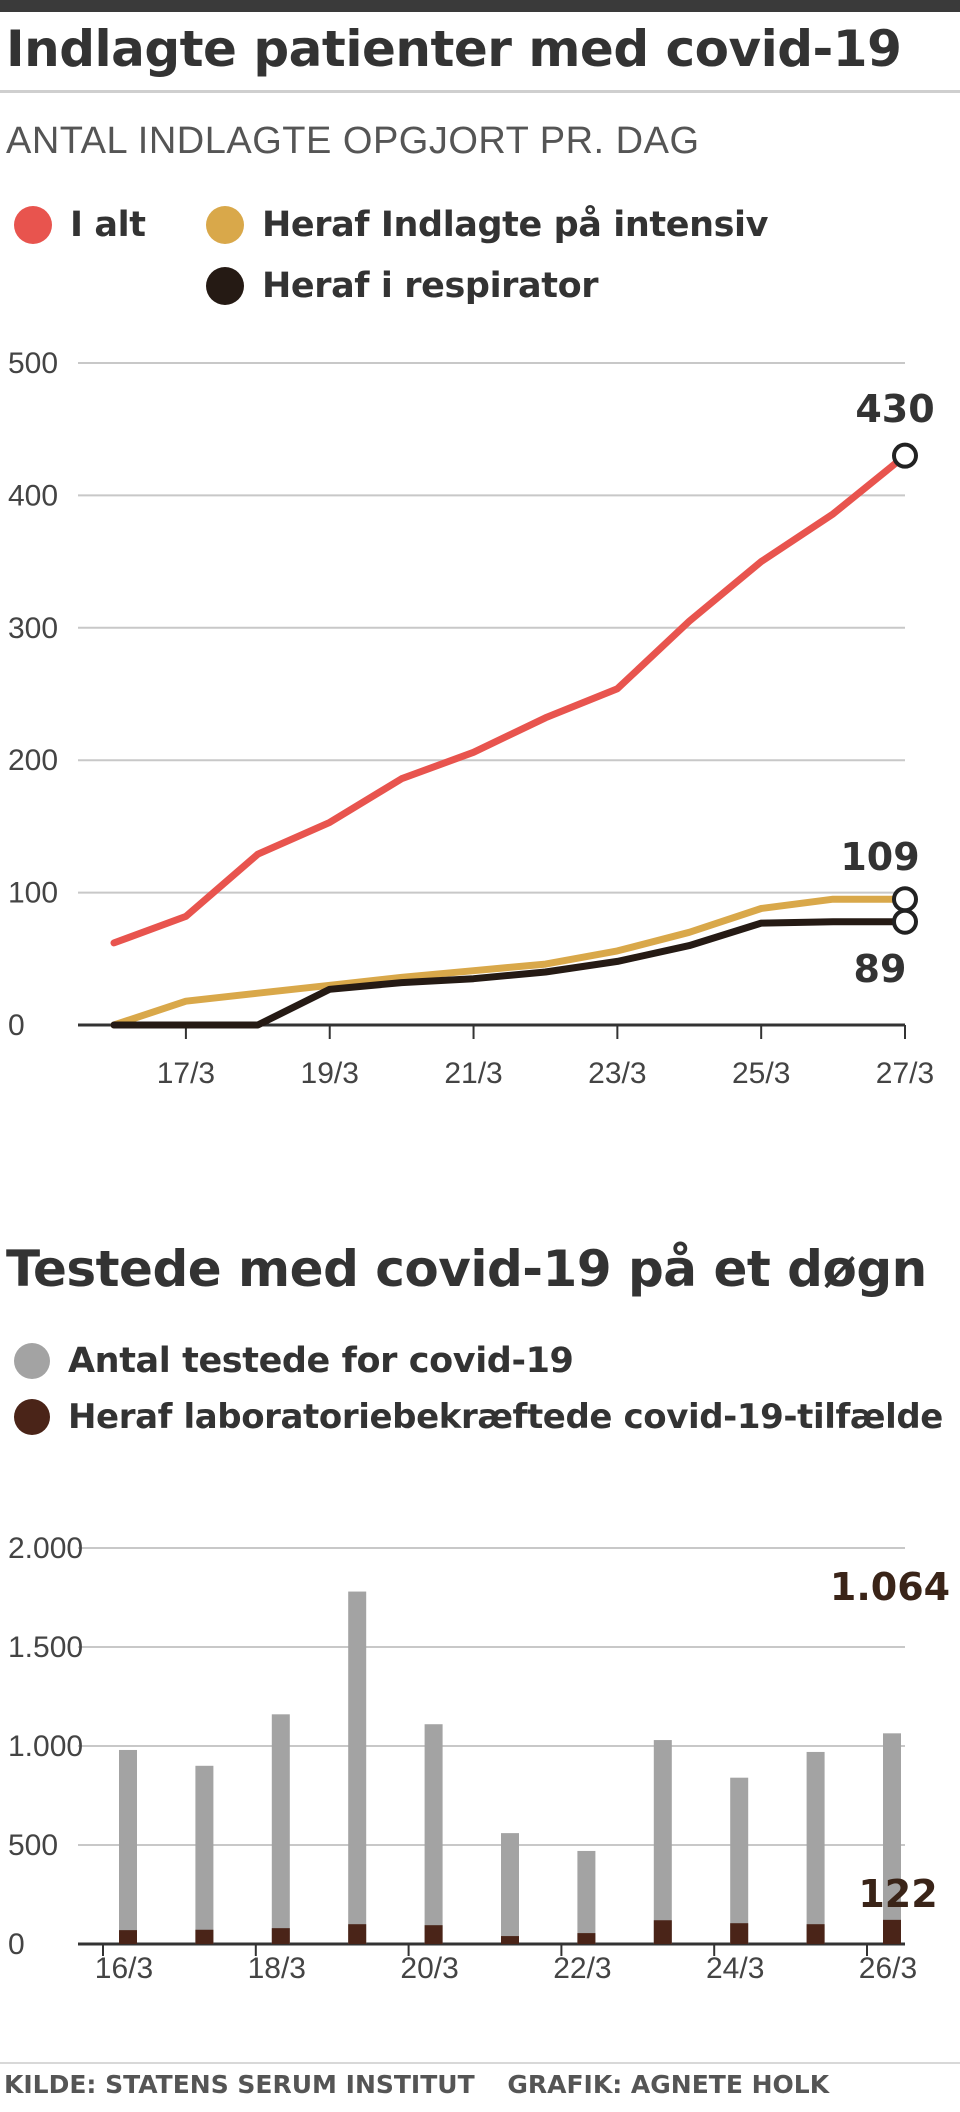 The image size is (960, 2112). What do you see at coordinates (890, 1587) in the screenshot?
I see `end-label-testede: 1.064` at bounding box center [890, 1587].